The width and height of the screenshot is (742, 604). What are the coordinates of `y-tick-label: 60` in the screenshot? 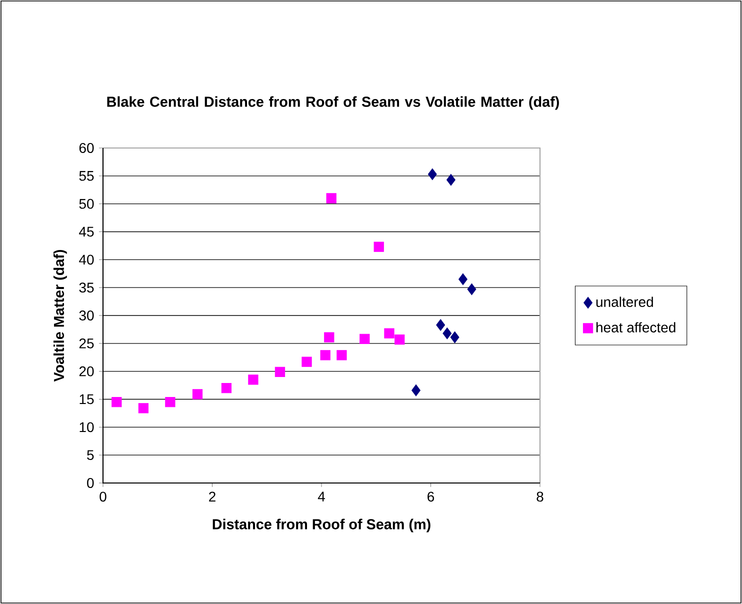 It's located at (86, 148).